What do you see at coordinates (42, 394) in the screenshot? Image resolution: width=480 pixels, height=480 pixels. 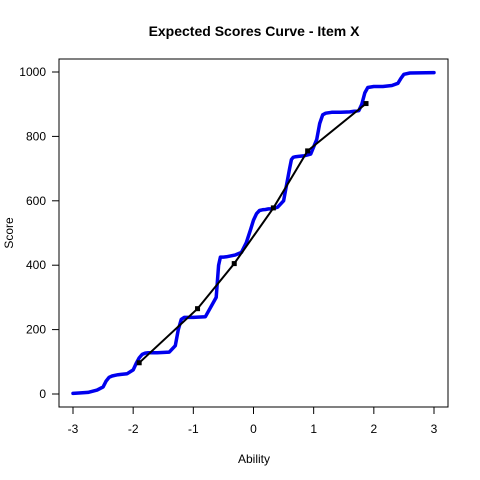 I see `y-tick-label: 0` at bounding box center [42, 394].